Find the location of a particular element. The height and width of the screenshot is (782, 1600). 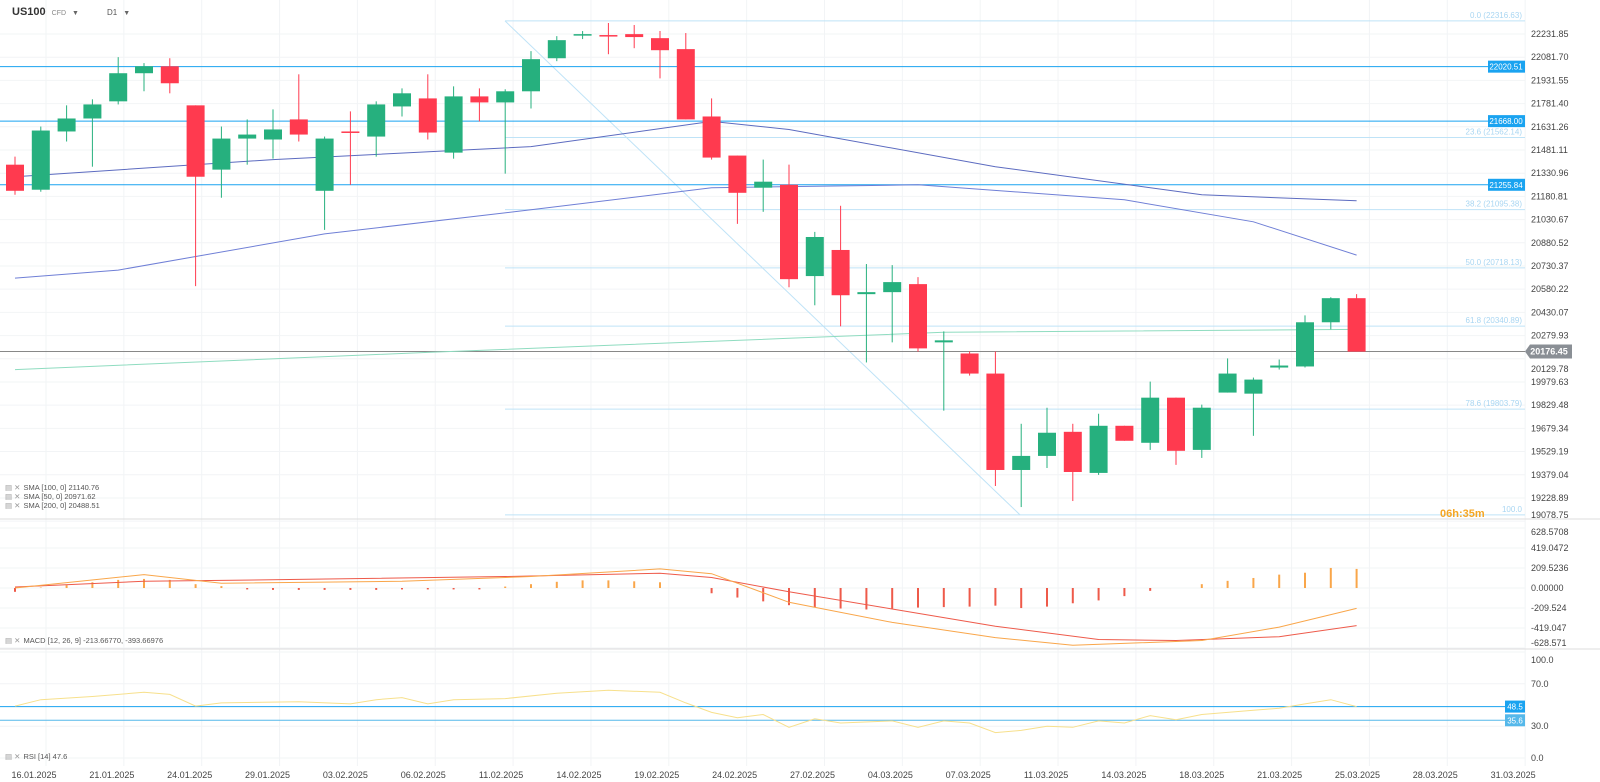

price-tag: 21255.84 is located at coordinates (1506, 185).